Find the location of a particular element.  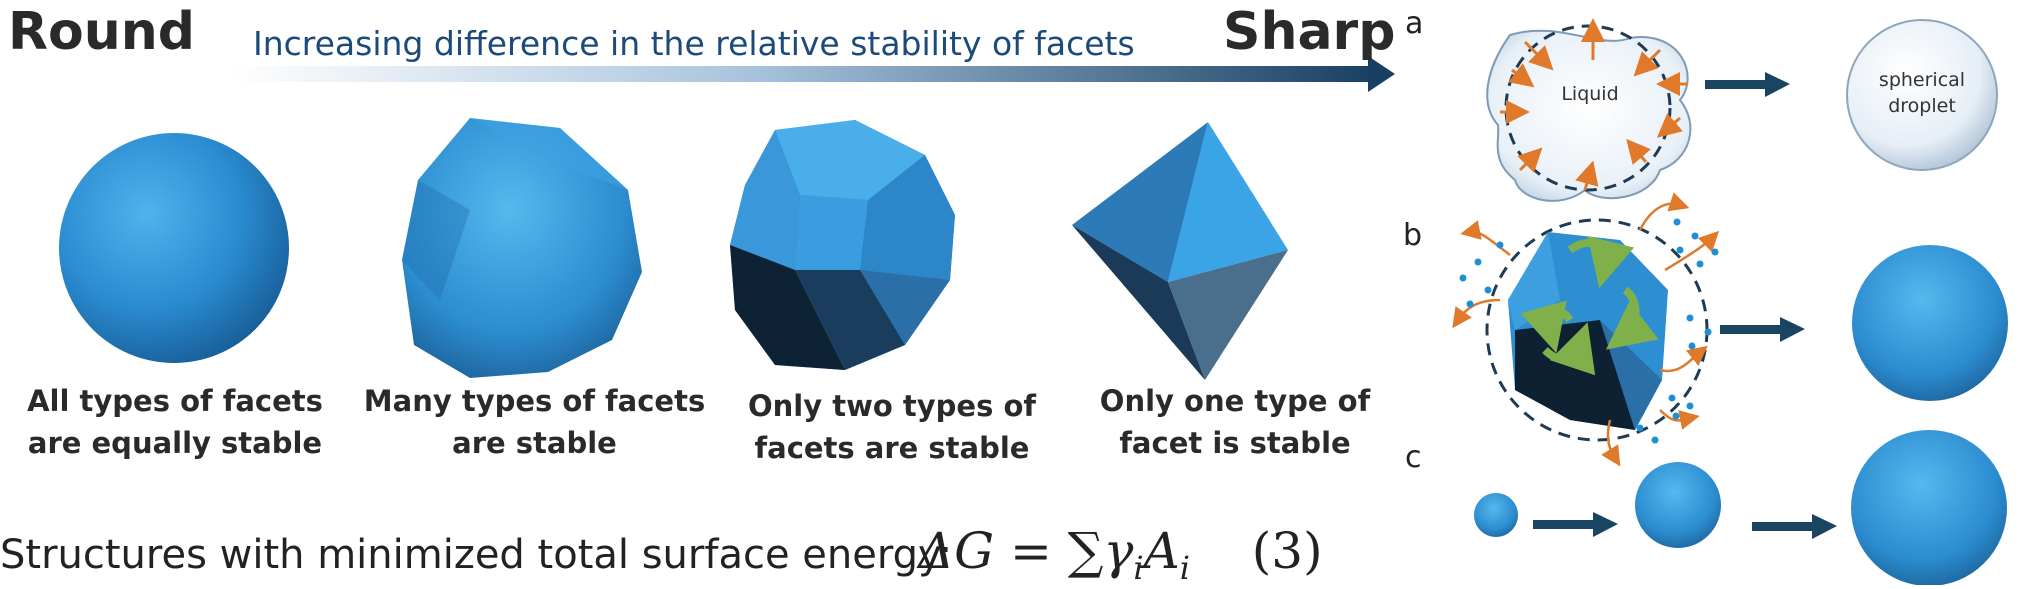

large-crystal is located at coordinates (1929, 507).